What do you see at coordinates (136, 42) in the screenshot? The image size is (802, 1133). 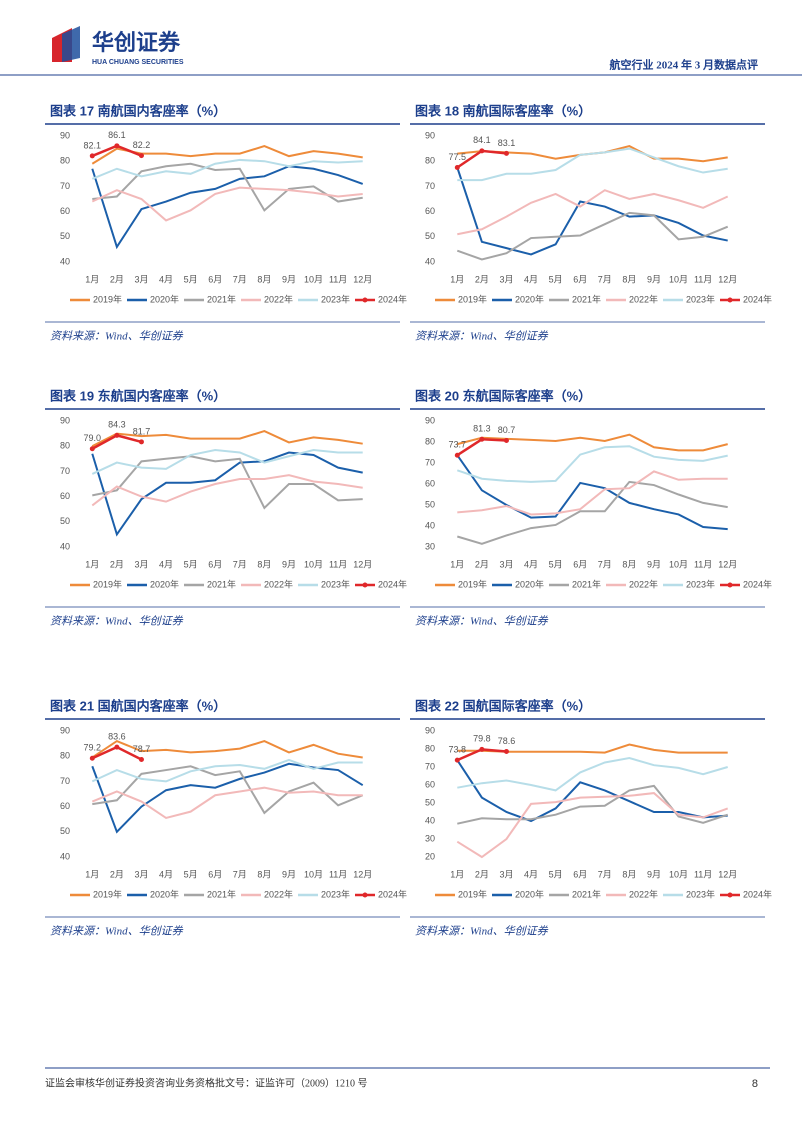 I see `logo-cn: 华创证券` at bounding box center [136, 42].